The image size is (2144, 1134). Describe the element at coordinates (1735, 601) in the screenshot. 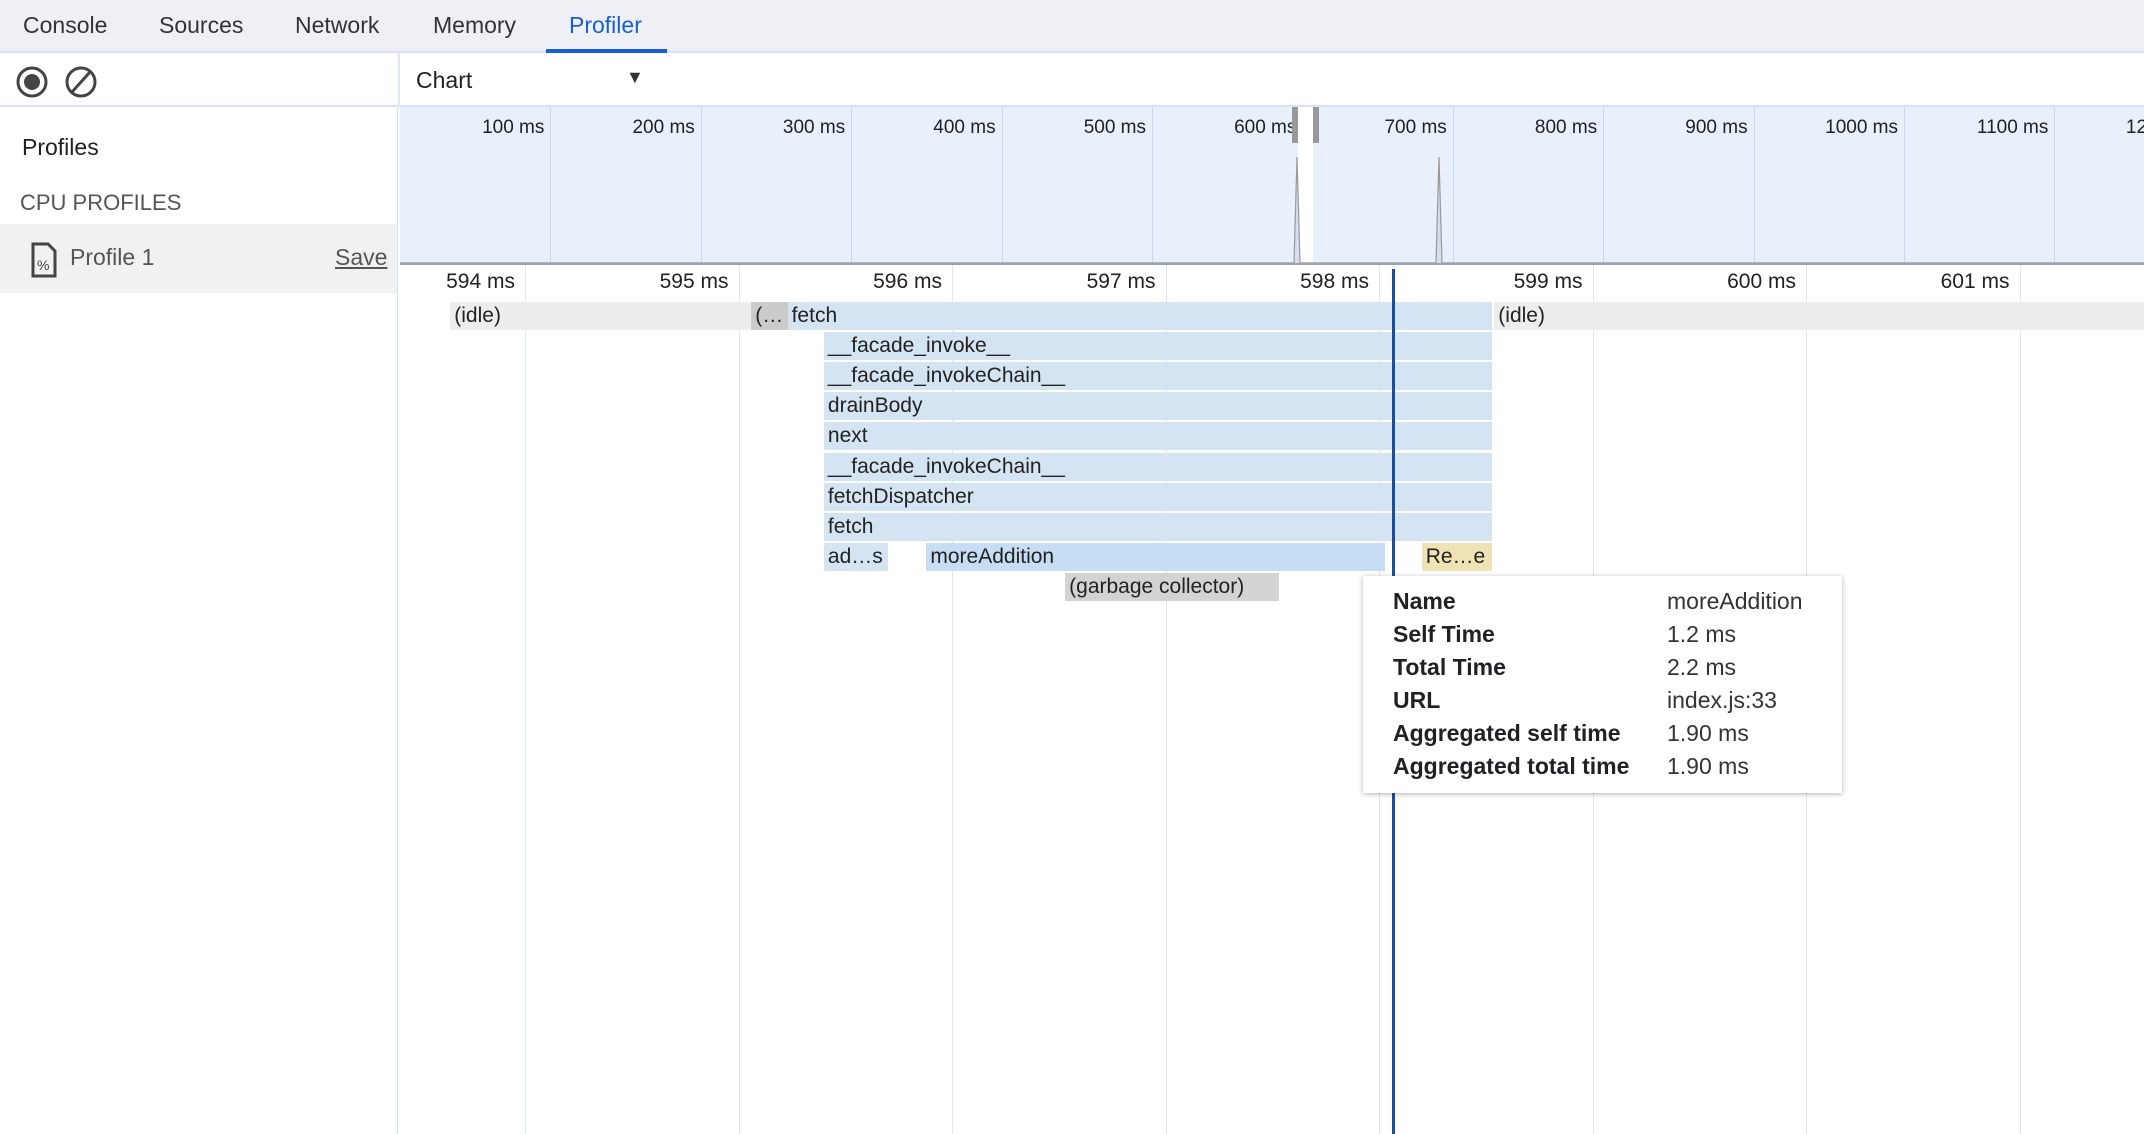

I see `tooltip-value: moreAddition` at that location.